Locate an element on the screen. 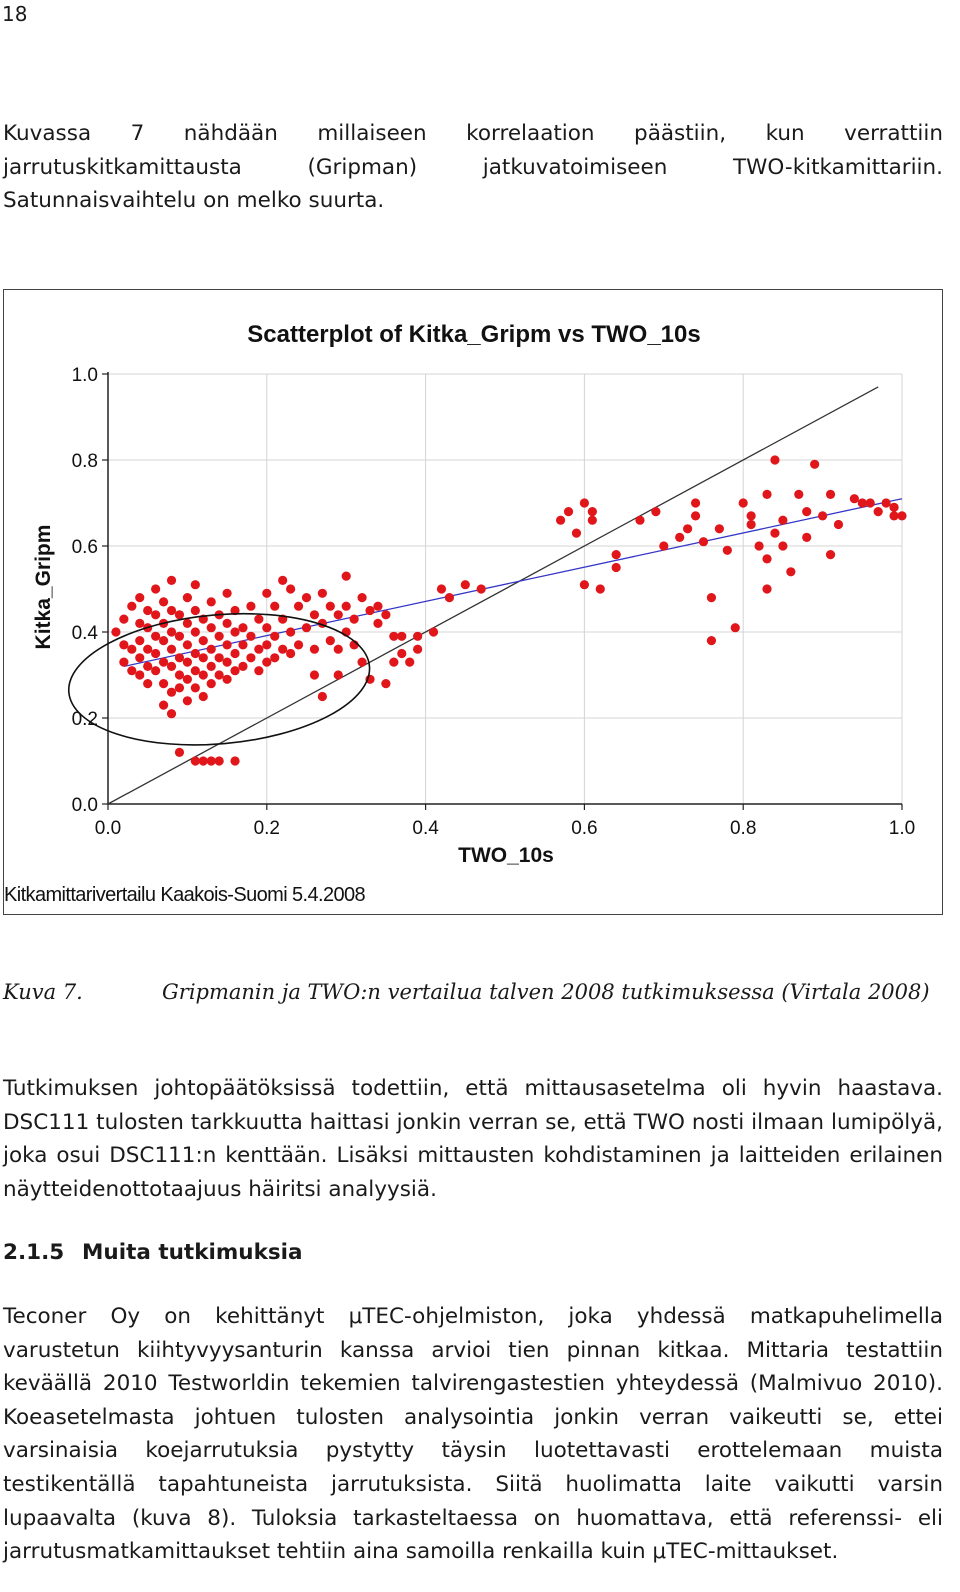  x-tick-label: 1.0 is located at coordinates (902, 828).